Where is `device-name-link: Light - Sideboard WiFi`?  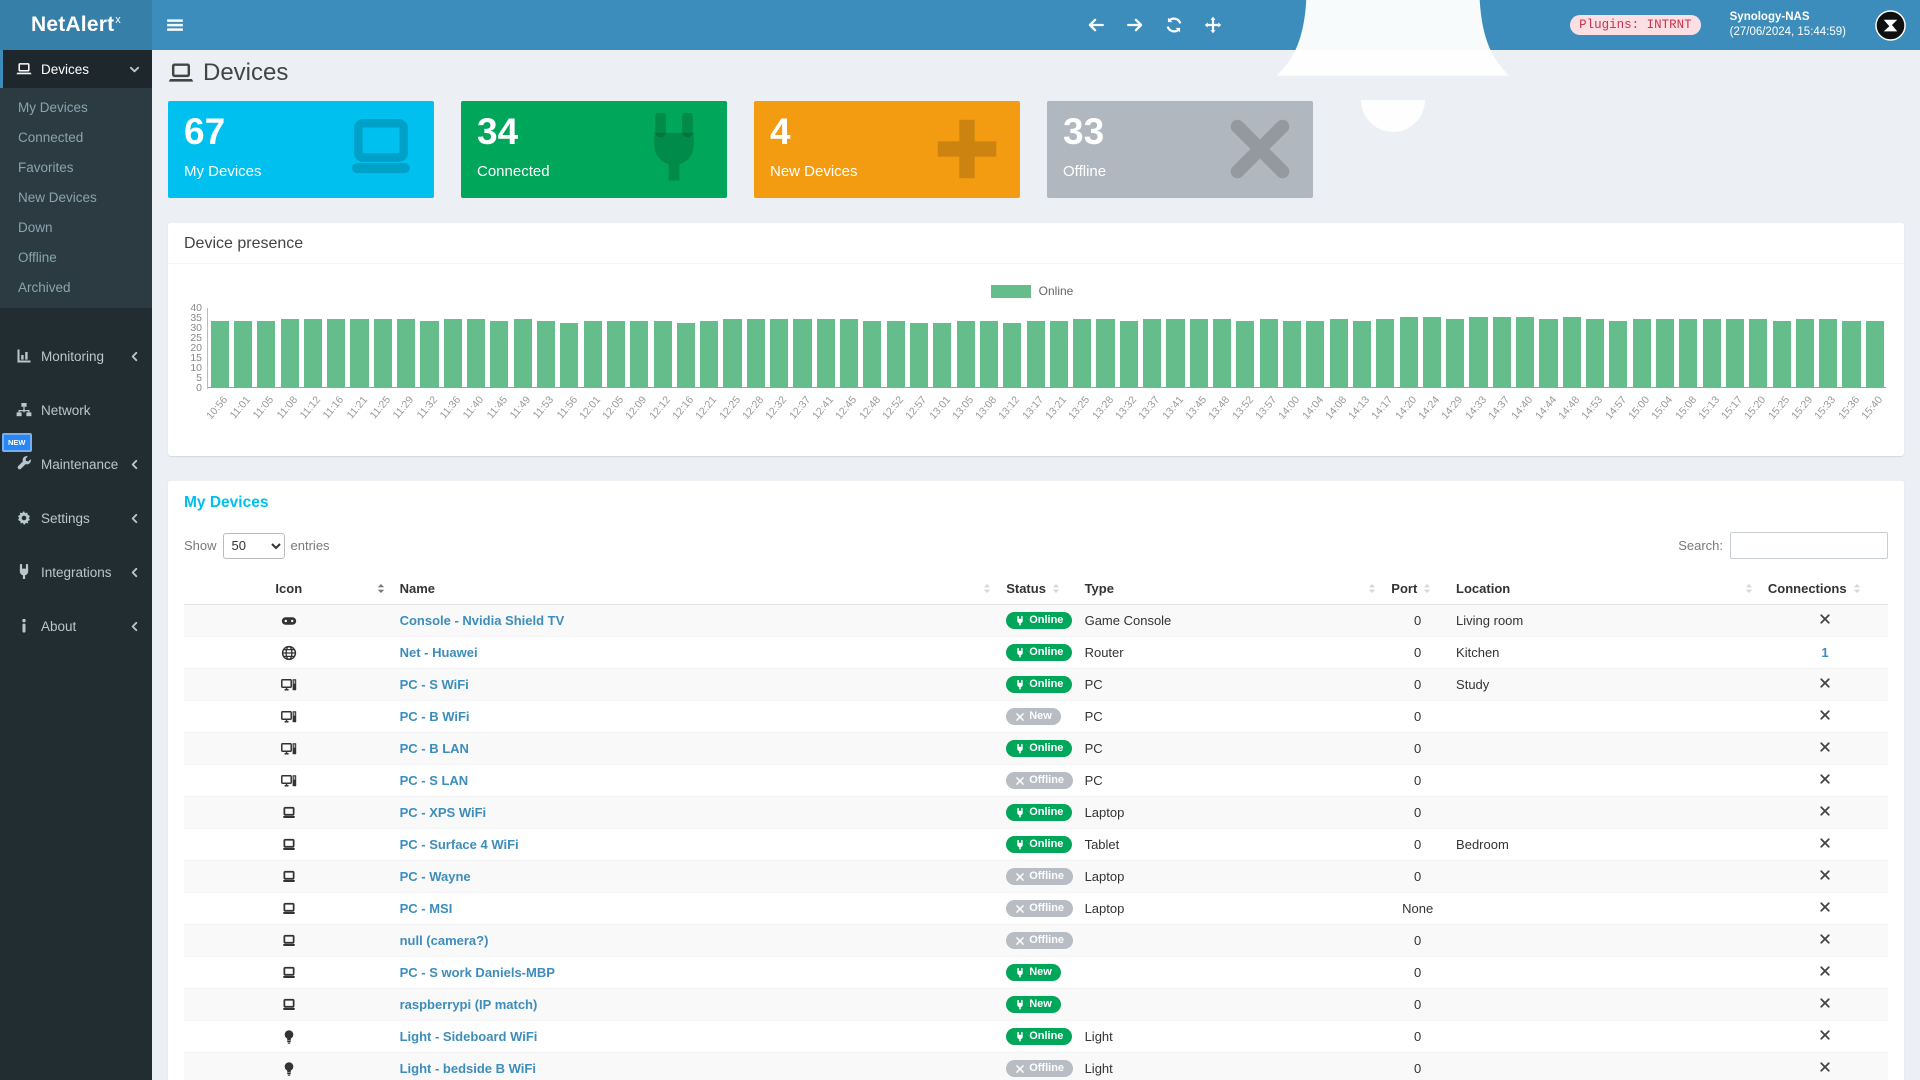 device-name-link: Light - Sideboard WiFi is located at coordinates (468, 1036).